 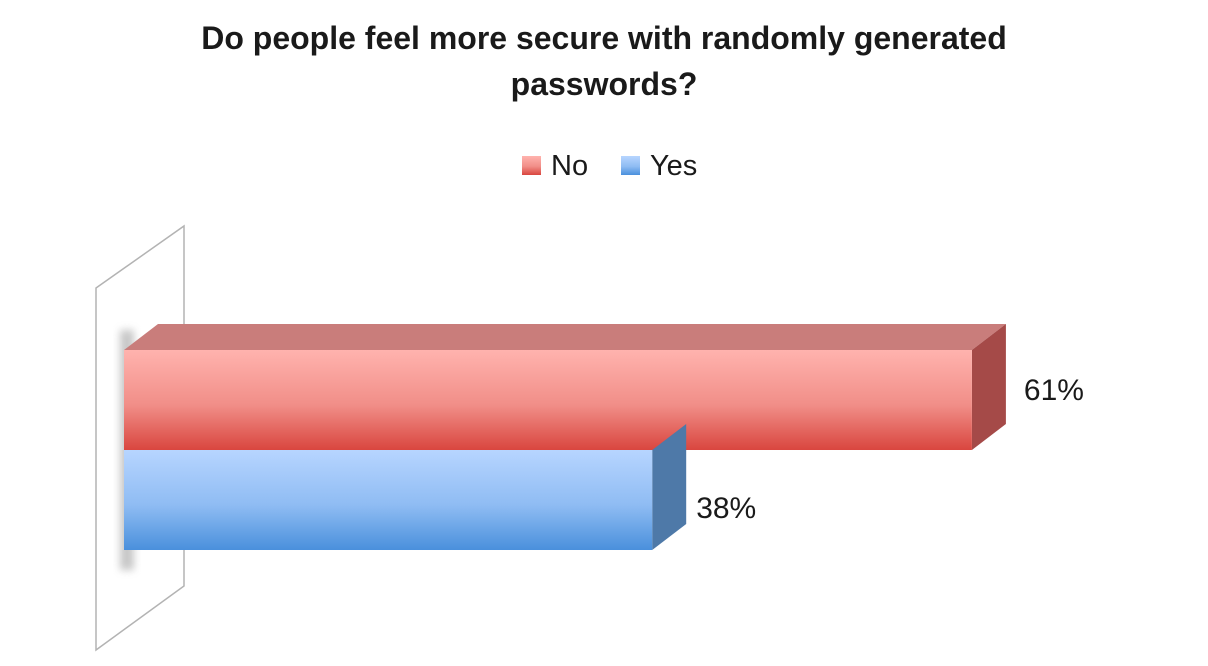 What do you see at coordinates (531, 165) in the screenshot?
I see `legend-swatch-no` at bounding box center [531, 165].